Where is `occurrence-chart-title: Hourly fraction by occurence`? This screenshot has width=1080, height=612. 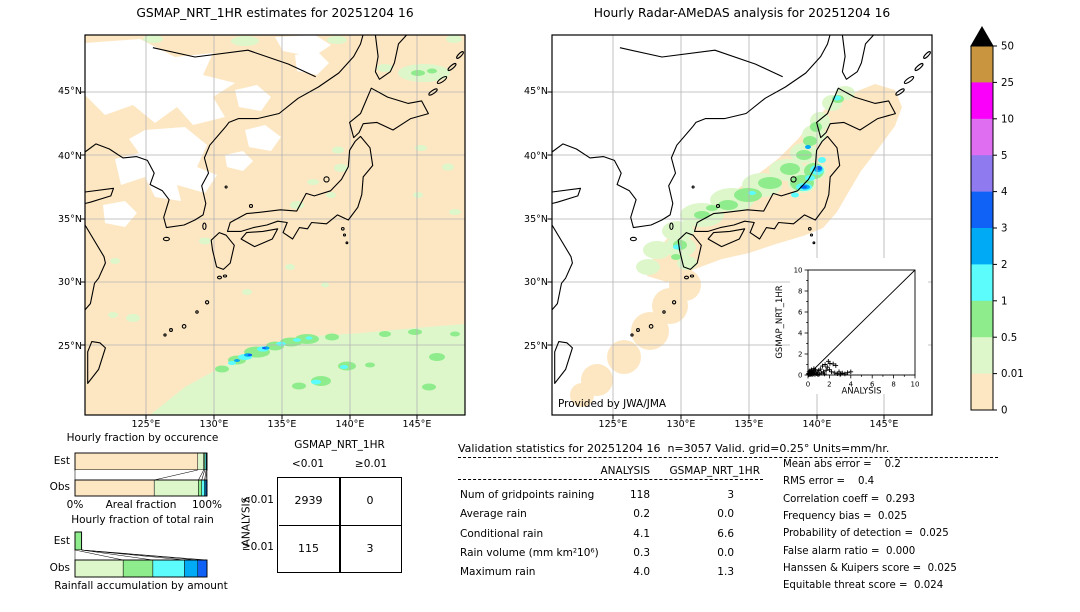
occurrence-chart-title: Hourly fraction by occurence is located at coordinates (142, 438).